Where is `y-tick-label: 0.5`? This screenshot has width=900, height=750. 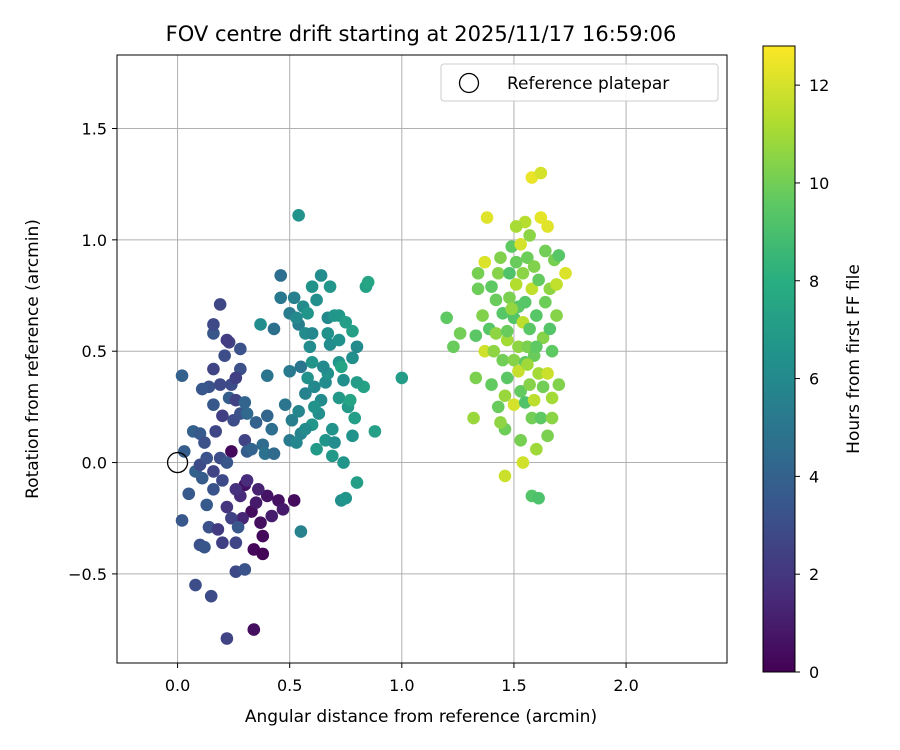
y-tick-label: 0.5 is located at coordinates (94, 351).